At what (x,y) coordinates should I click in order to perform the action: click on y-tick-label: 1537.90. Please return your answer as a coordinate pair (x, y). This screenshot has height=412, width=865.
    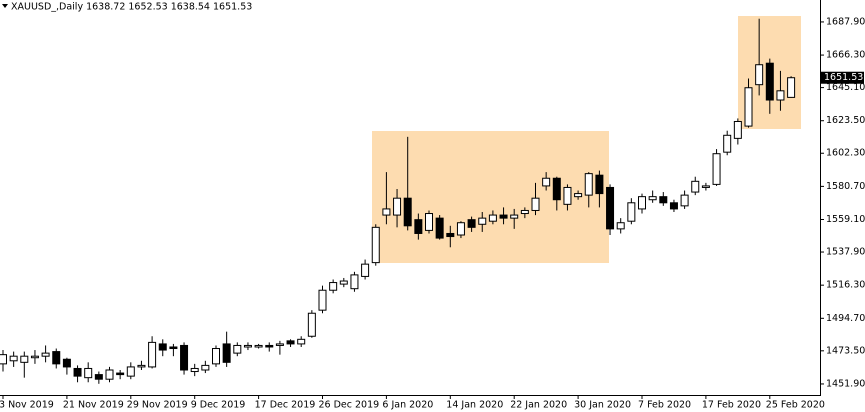
    Looking at the image, I should click on (845, 252).